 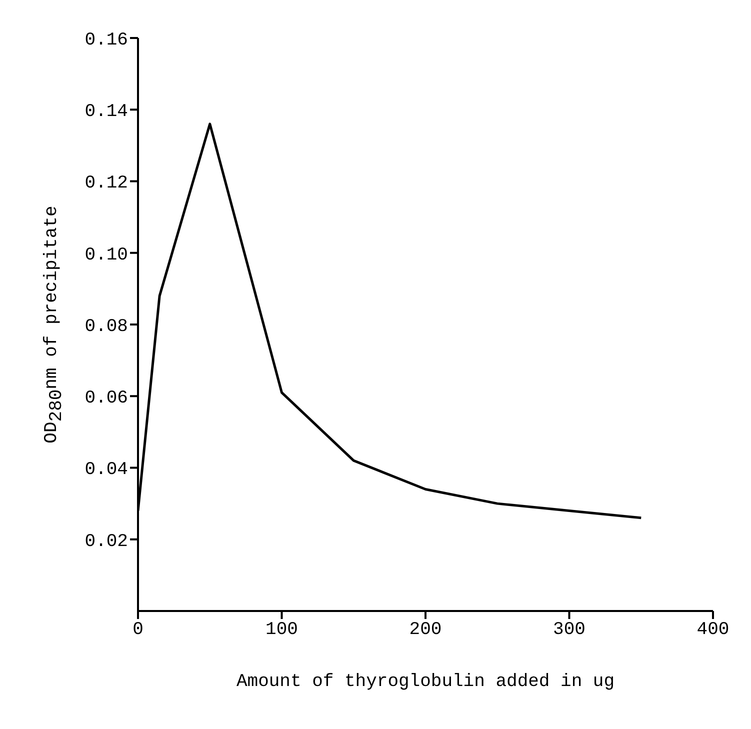 What do you see at coordinates (713, 630) in the screenshot?
I see `x-tick-label: 400` at bounding box center [713, 630].